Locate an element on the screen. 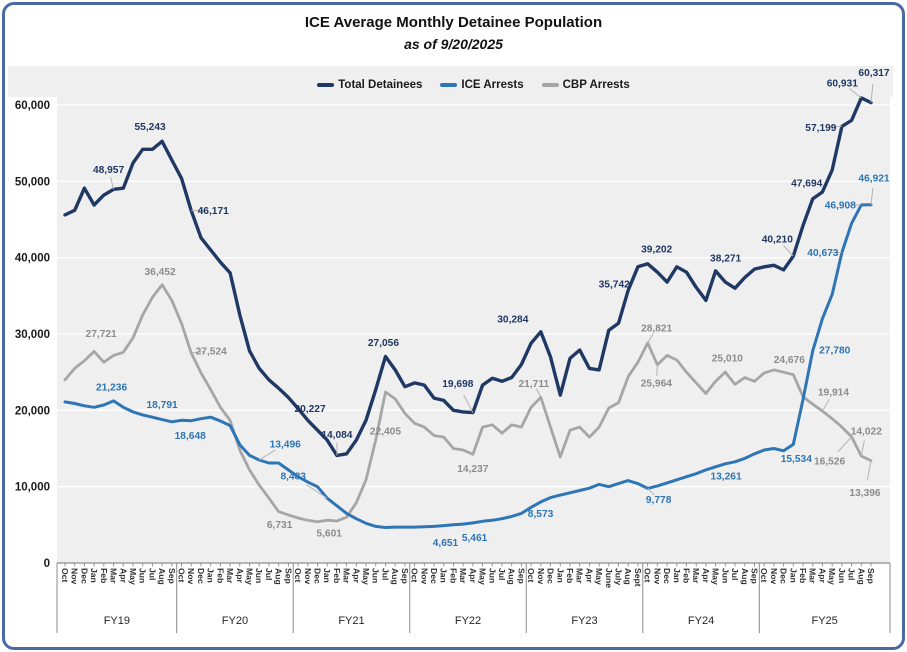 The height and width of the screenshot is (652, 907). data-label: 27,721 is located at coordinates (101, 334).